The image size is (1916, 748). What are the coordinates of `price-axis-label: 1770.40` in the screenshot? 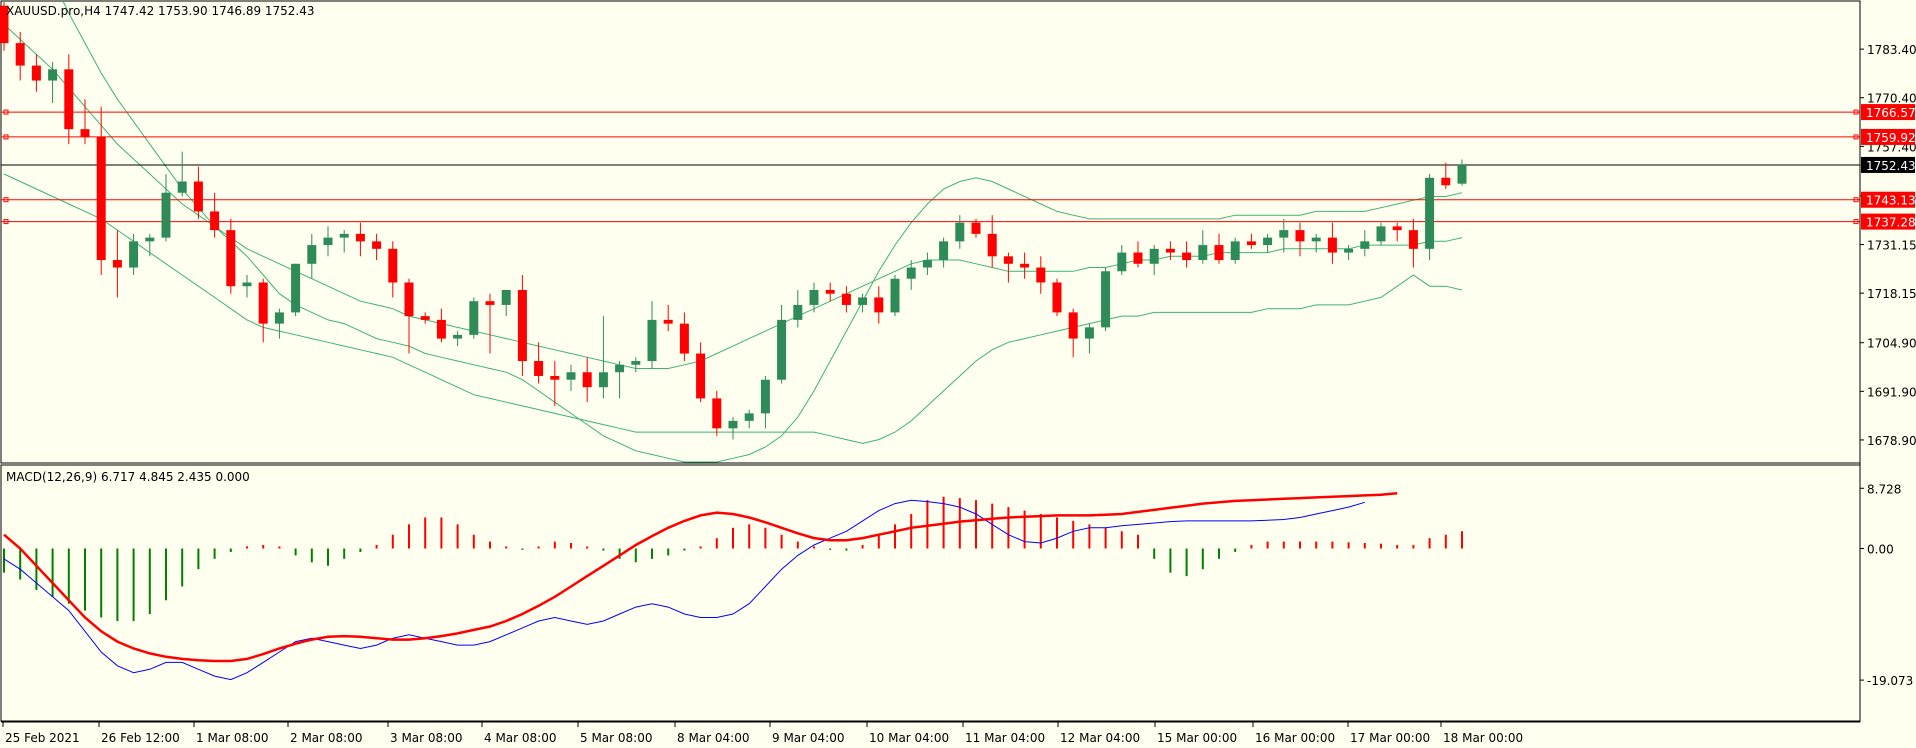 It's located at (1891, 99).